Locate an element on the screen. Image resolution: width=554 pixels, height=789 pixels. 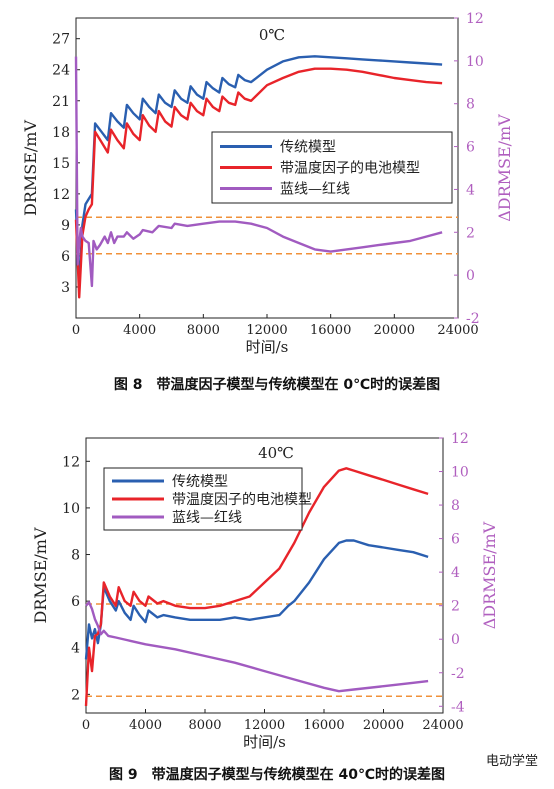
y-tick-label: 4 is located at coordinates (75, 649).